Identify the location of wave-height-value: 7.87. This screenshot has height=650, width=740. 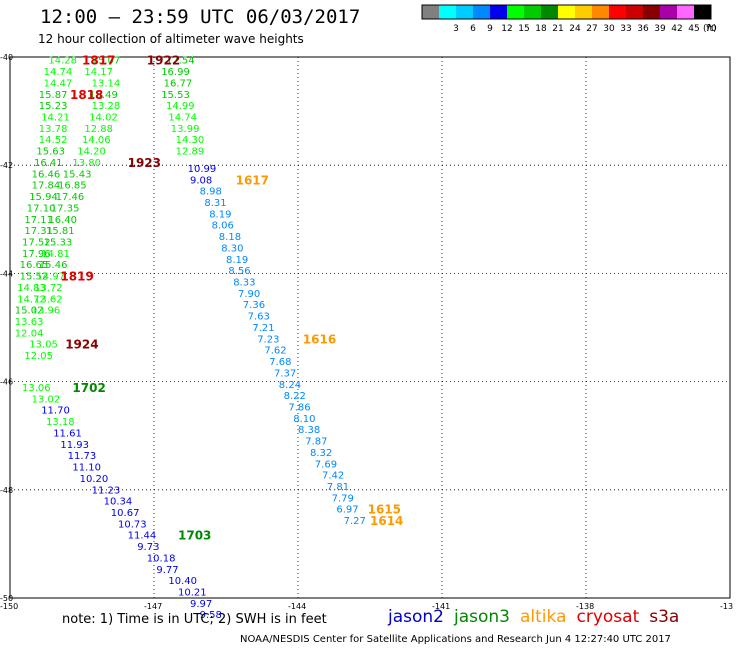
(316, 442).